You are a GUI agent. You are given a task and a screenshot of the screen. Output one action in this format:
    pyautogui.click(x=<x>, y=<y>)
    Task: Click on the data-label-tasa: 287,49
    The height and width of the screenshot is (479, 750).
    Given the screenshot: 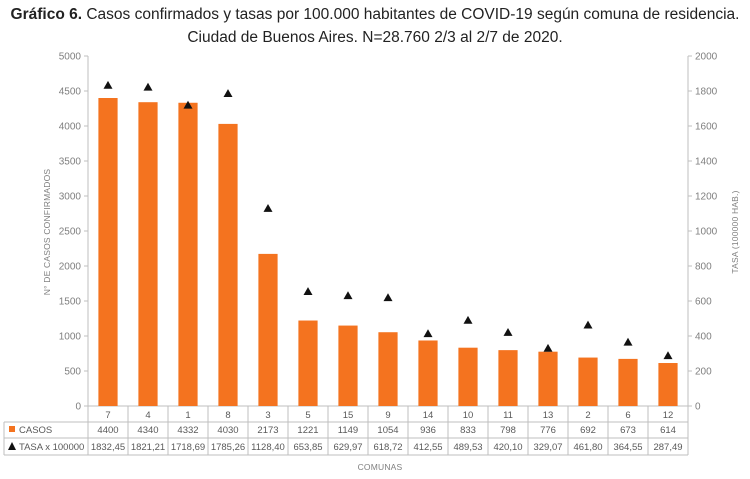 What is the action you would take?
    pyautogui.click(x=667, y=447)
    